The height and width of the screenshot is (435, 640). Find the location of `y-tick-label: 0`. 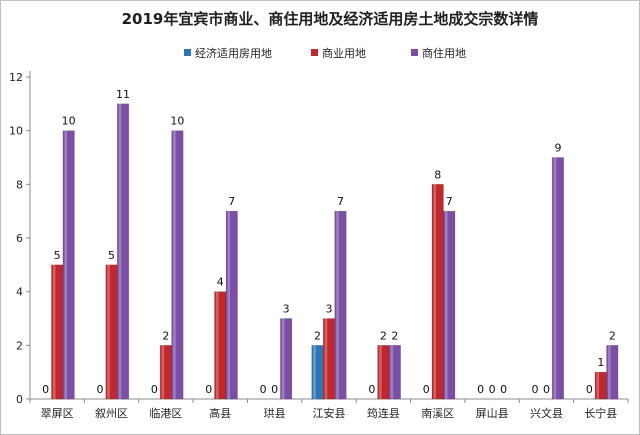

y-tick-label: 0 is located at coordinates (19, 399).